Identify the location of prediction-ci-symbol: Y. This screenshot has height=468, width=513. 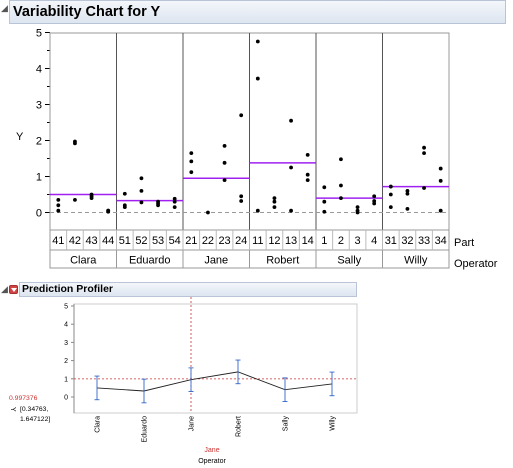
(12, 409).